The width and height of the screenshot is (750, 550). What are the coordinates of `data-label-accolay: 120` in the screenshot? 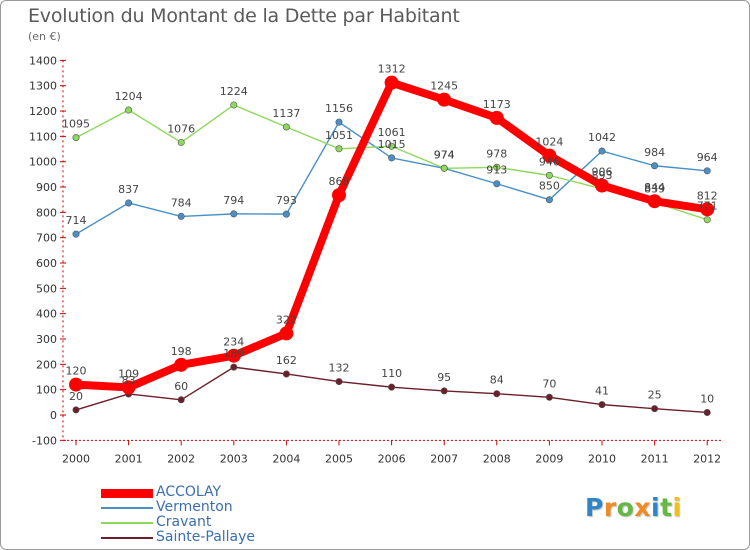 It's located at (76, 371).